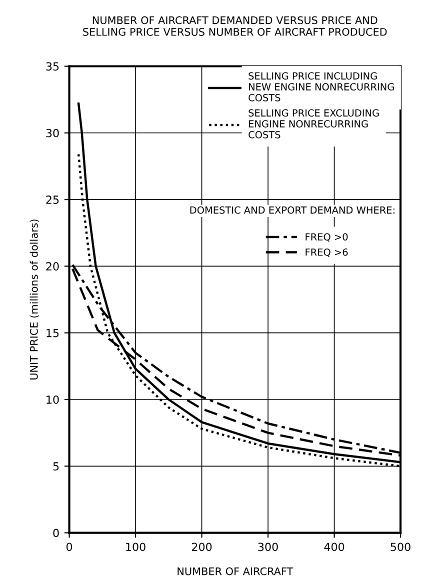 Image resolution: width=433 pixels, height=576 pixels. What do you see at coordinates (69, 547) in the screenshot?
I see `x-tick-label: 0` at bounding box center [69, 547].